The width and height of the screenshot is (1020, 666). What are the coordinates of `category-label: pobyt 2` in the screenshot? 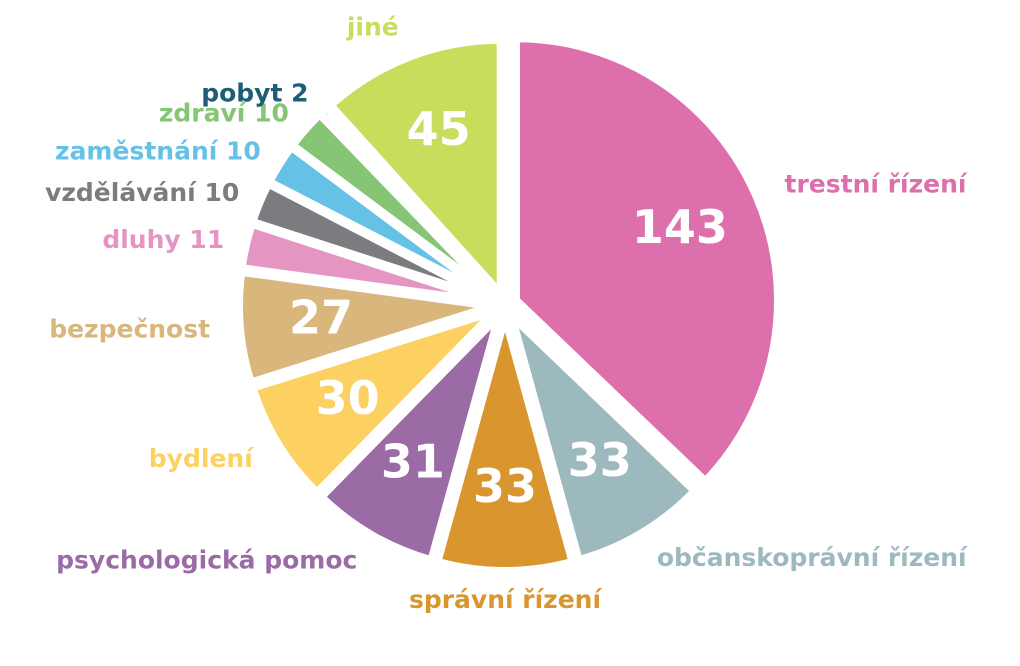 It's located at (254, 92).